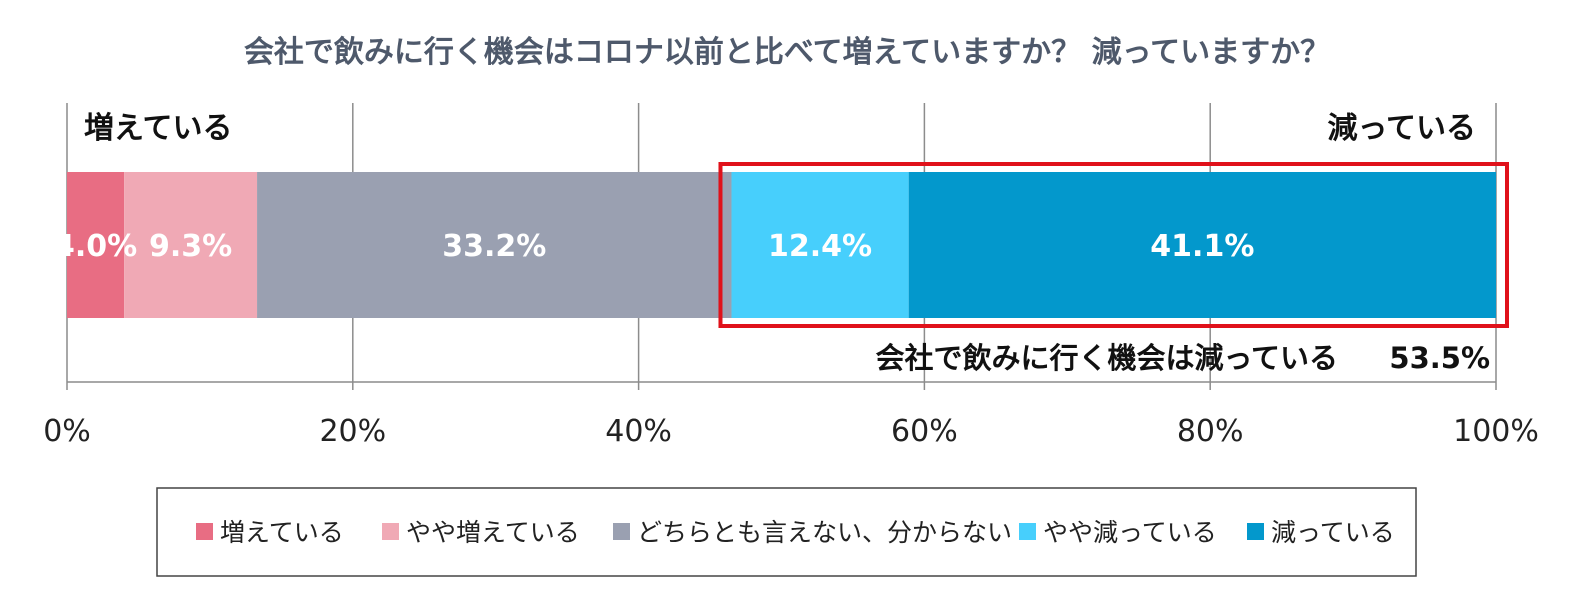 The width and height of the screenshot is (1574, 593). Describe the element at coordinates (824, 532) in the screenshot. I see `legend-label: どちらとも言えない、分からない` at that location.